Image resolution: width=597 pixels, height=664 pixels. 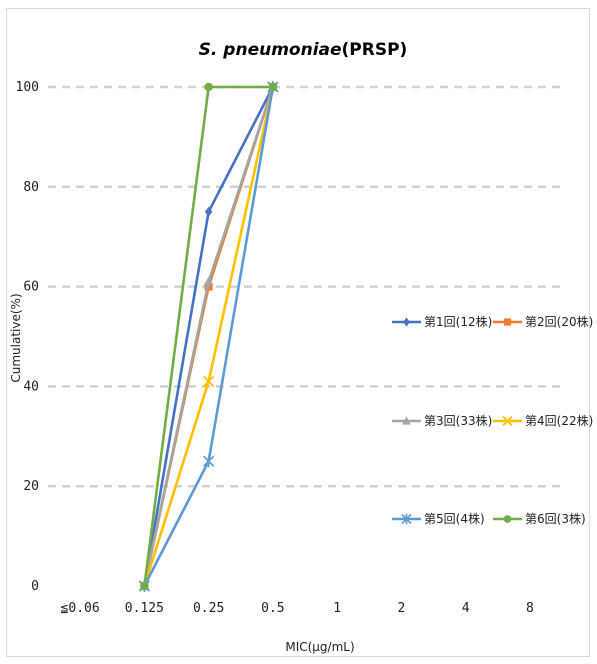 I want to click on legend-item: 第3回(33株), so click(x=442, y=420).